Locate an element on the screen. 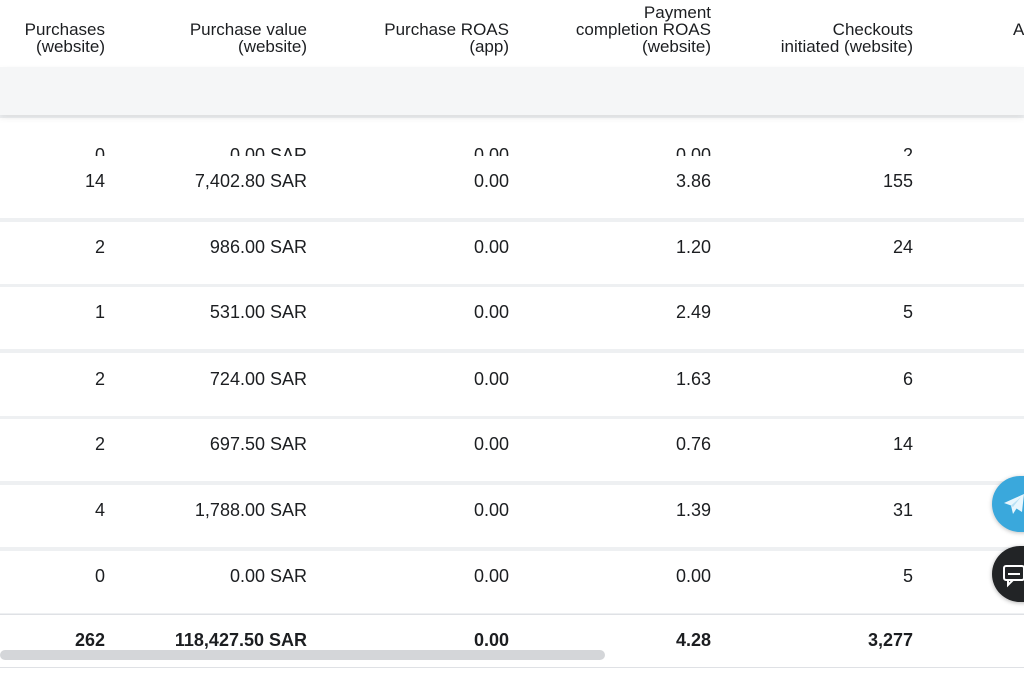 The image size is (1024, 673). table-row: 14 7,402.80 SAR 0.00 3.86 155 is located at coordinates (512, 189).